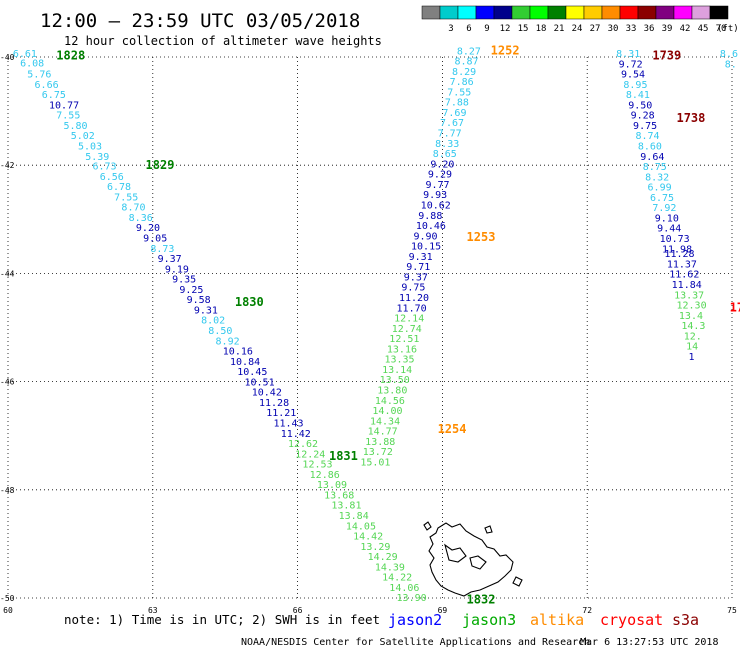  What do you see at coordinates (438, 185) in the screenshot?
I see `swh-value-label: 9.77` at bounding box center [438, 185].